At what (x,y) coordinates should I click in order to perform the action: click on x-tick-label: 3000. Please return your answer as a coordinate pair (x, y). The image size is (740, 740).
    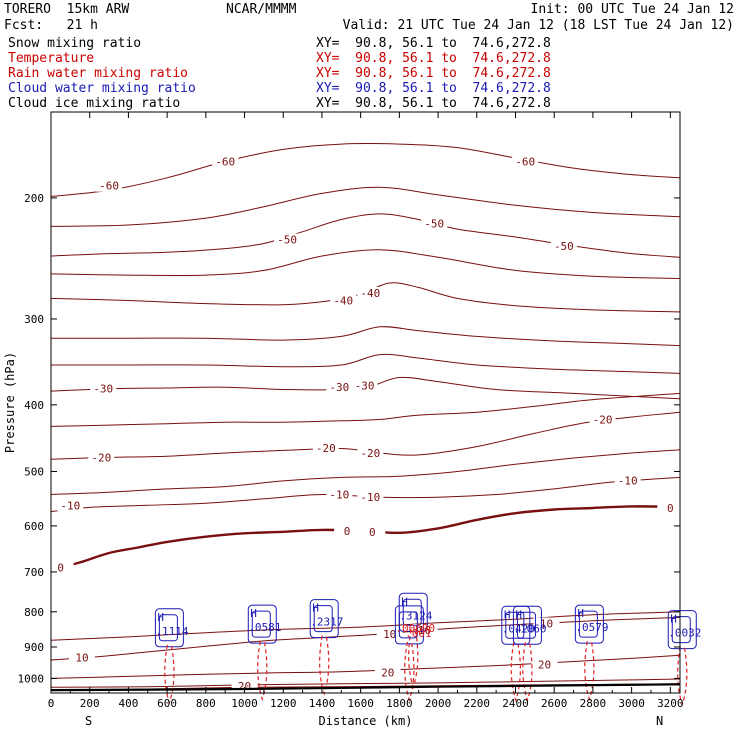
    Looking at the image, I should click on (631, 703).